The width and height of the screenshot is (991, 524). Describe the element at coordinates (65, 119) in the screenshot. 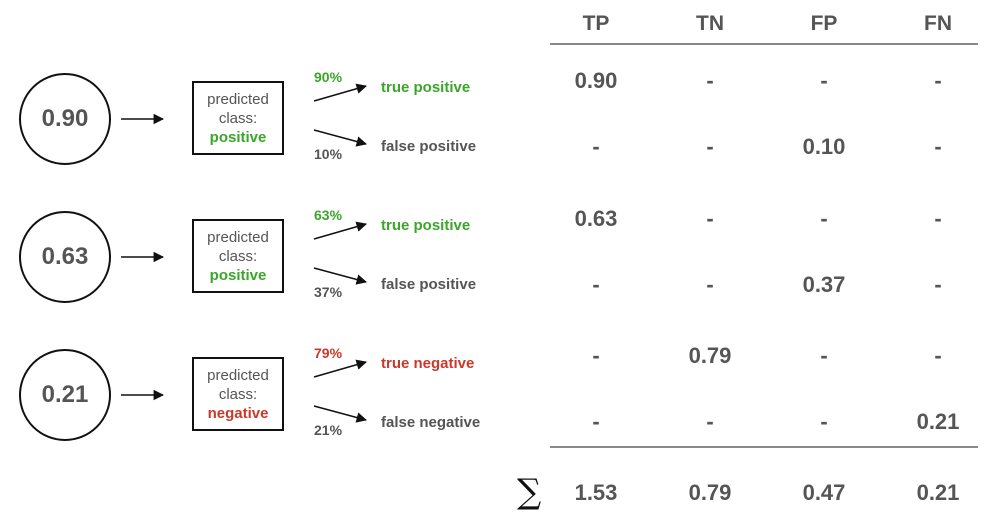

I see `score-circle: 0.90` at that location.